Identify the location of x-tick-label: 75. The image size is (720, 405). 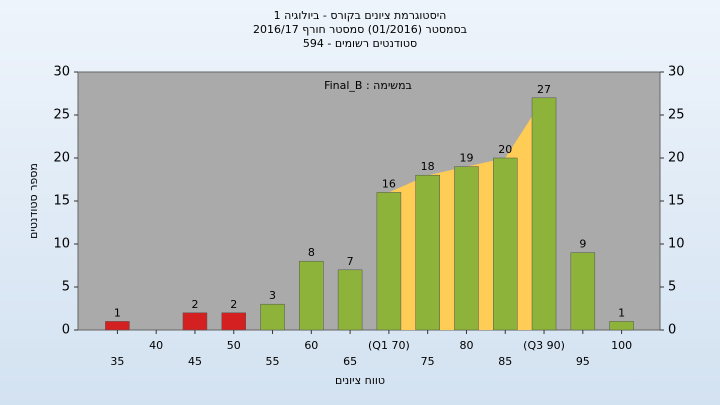
(428, 361).